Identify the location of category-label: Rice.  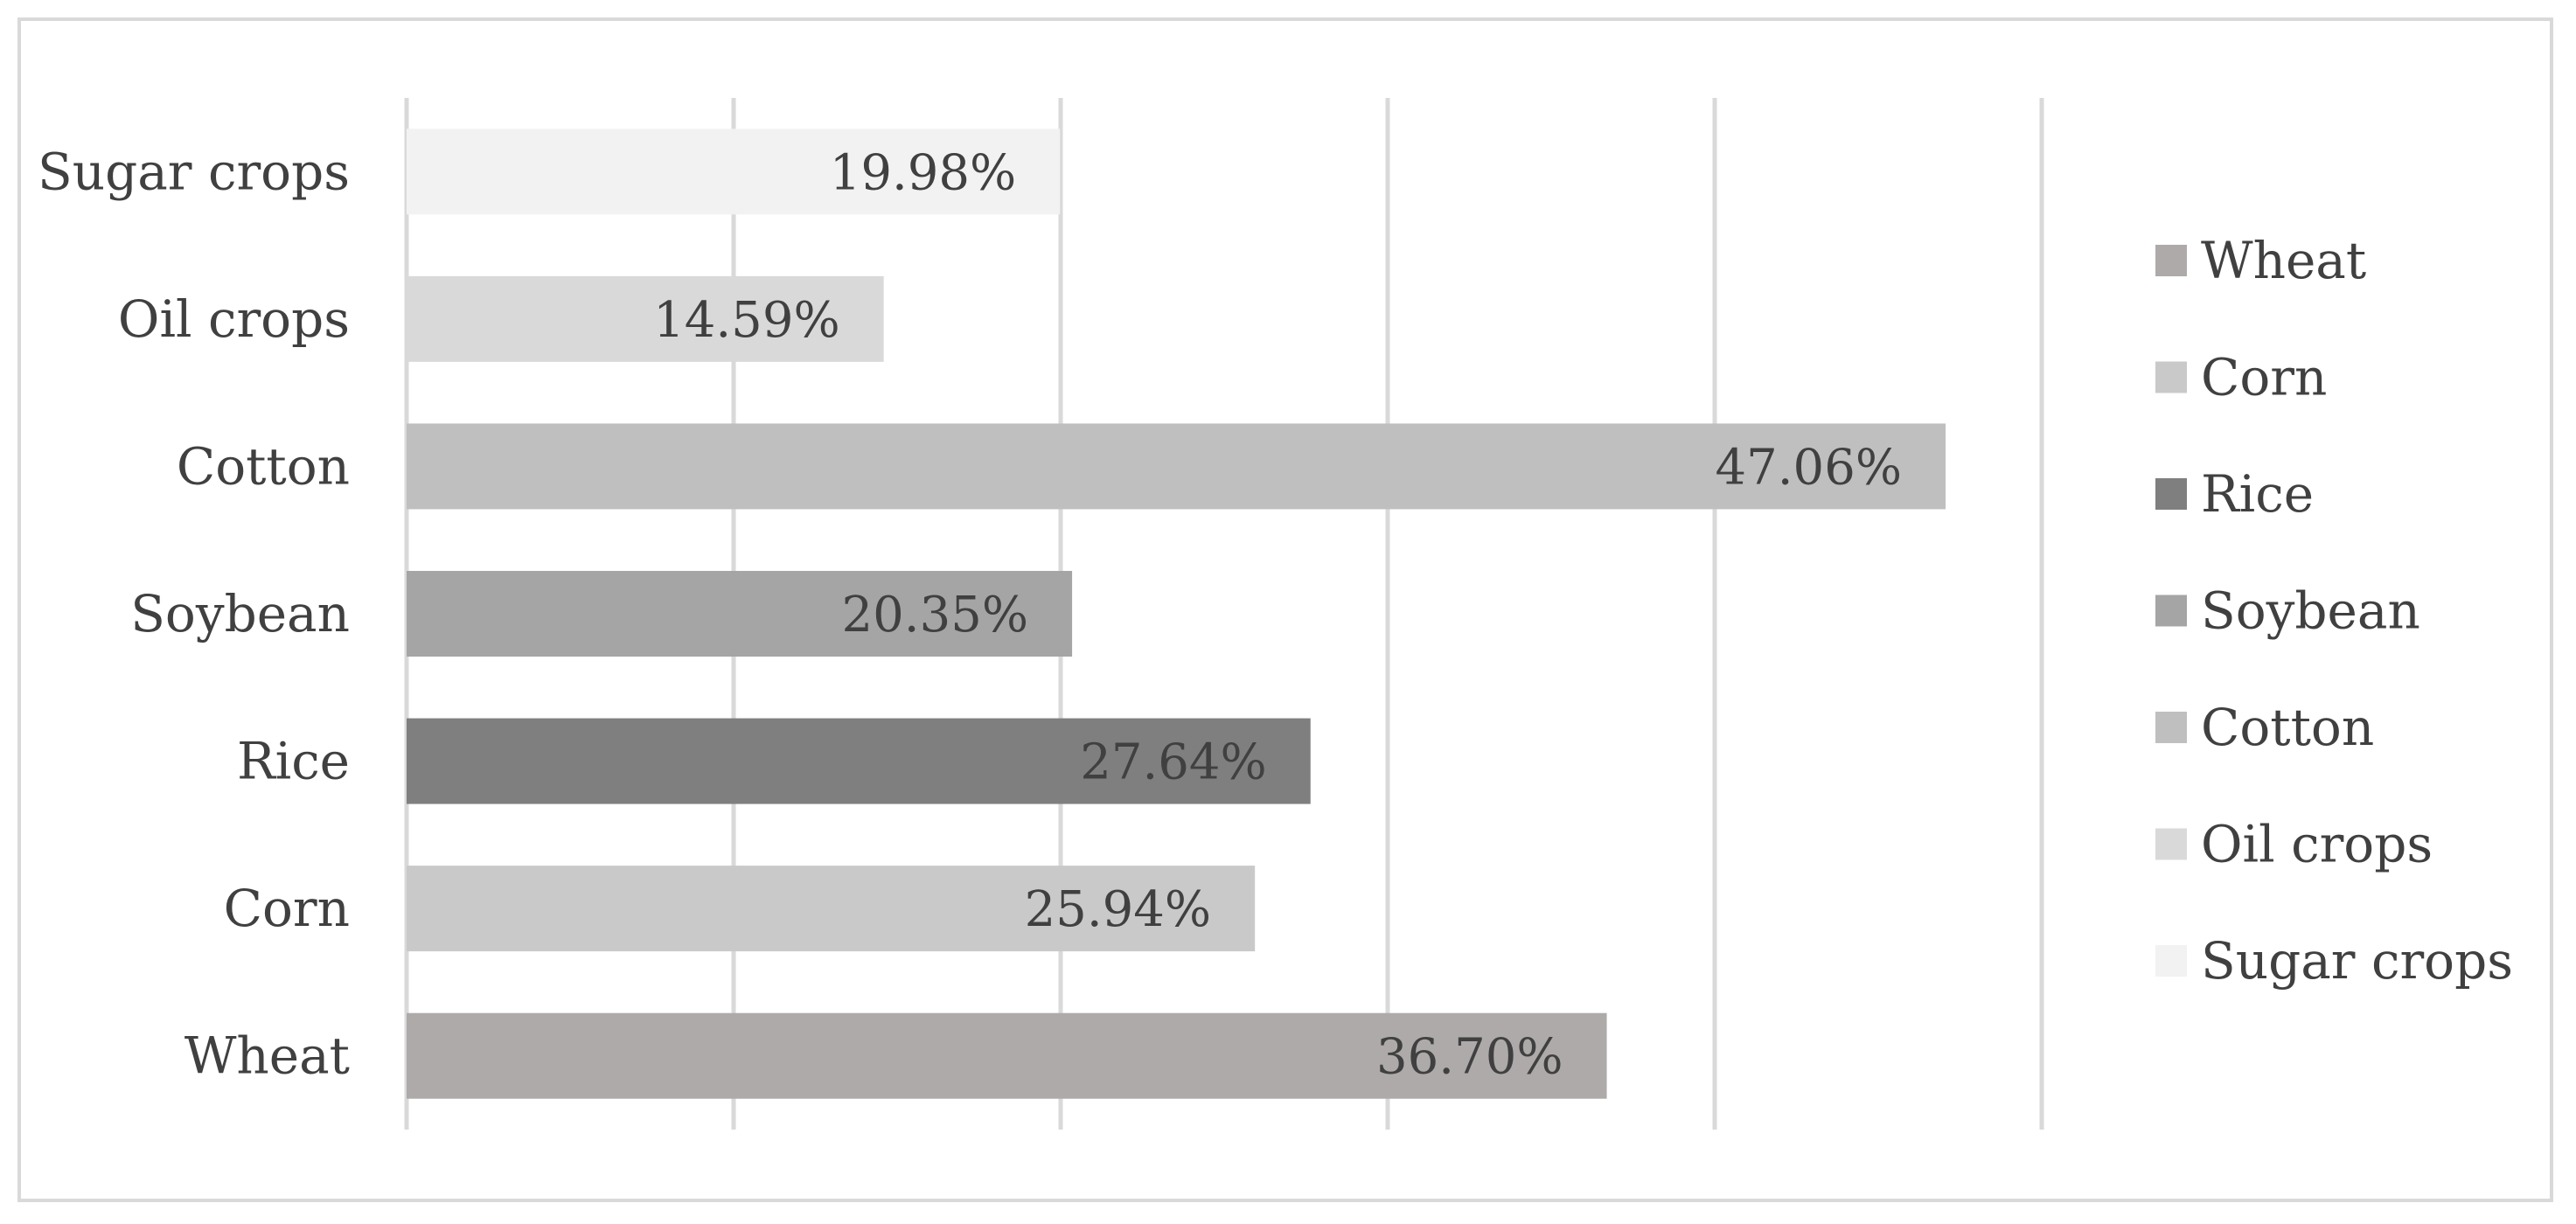
(293, 761).